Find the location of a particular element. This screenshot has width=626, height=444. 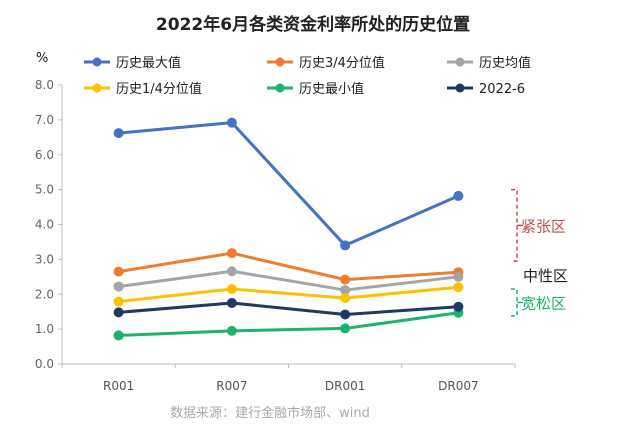

y-tick-label: 1.0 is located at coordinates (44, 329).